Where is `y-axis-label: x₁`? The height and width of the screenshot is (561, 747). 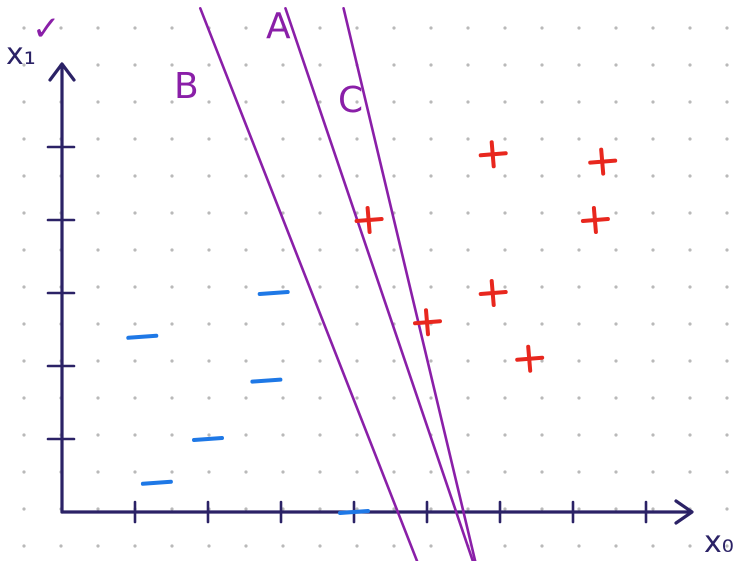 y-axis-label: x₁ is located at coordinates (21, 54).